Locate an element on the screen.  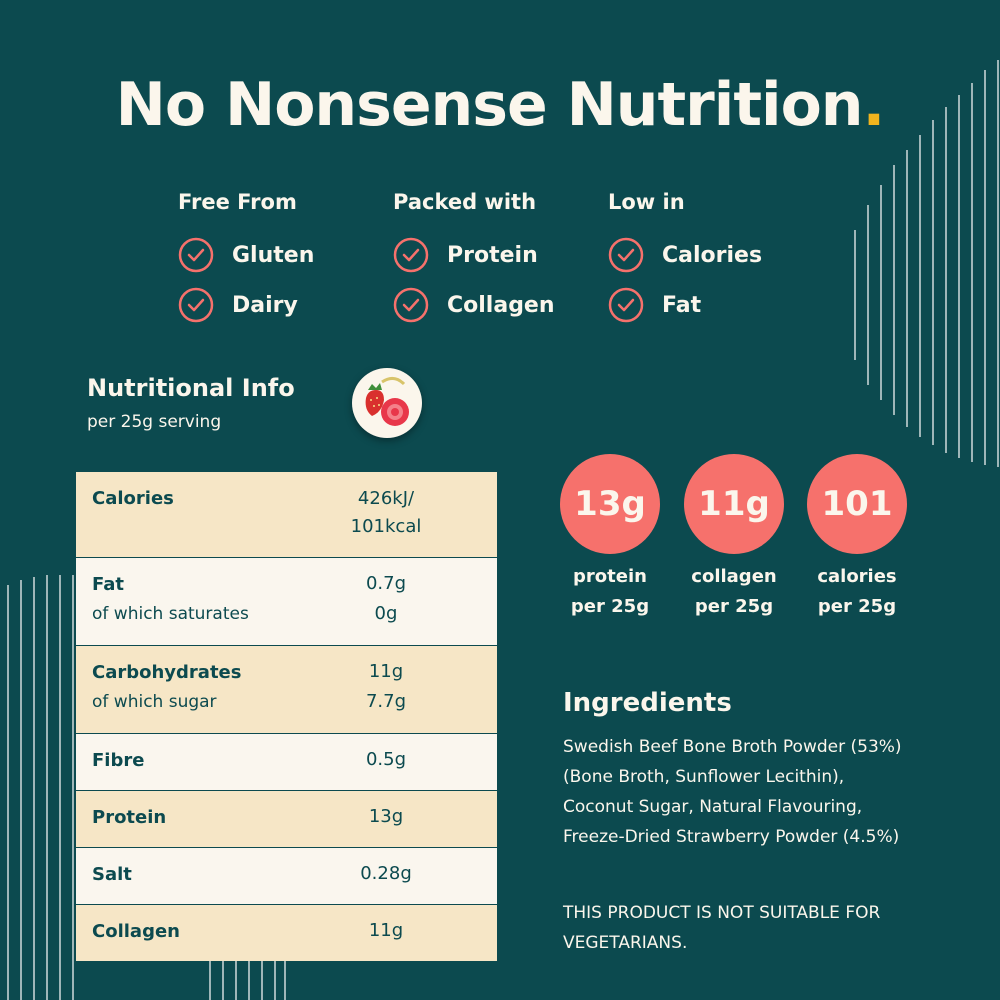
strawberry-badge is located at coordinates (387, 403).